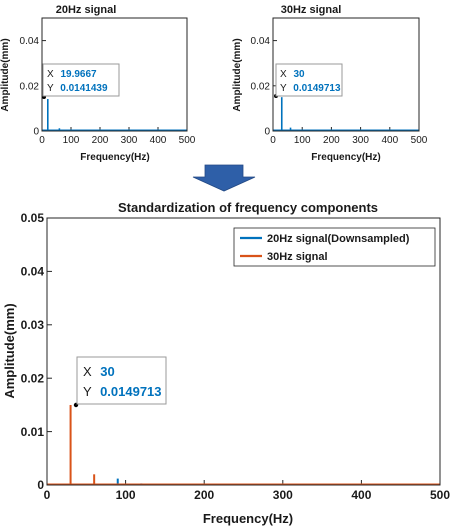 This screenshot has height=528, width=455. I want to click on svg-text: Y 0.0141439, so click(77, 88).